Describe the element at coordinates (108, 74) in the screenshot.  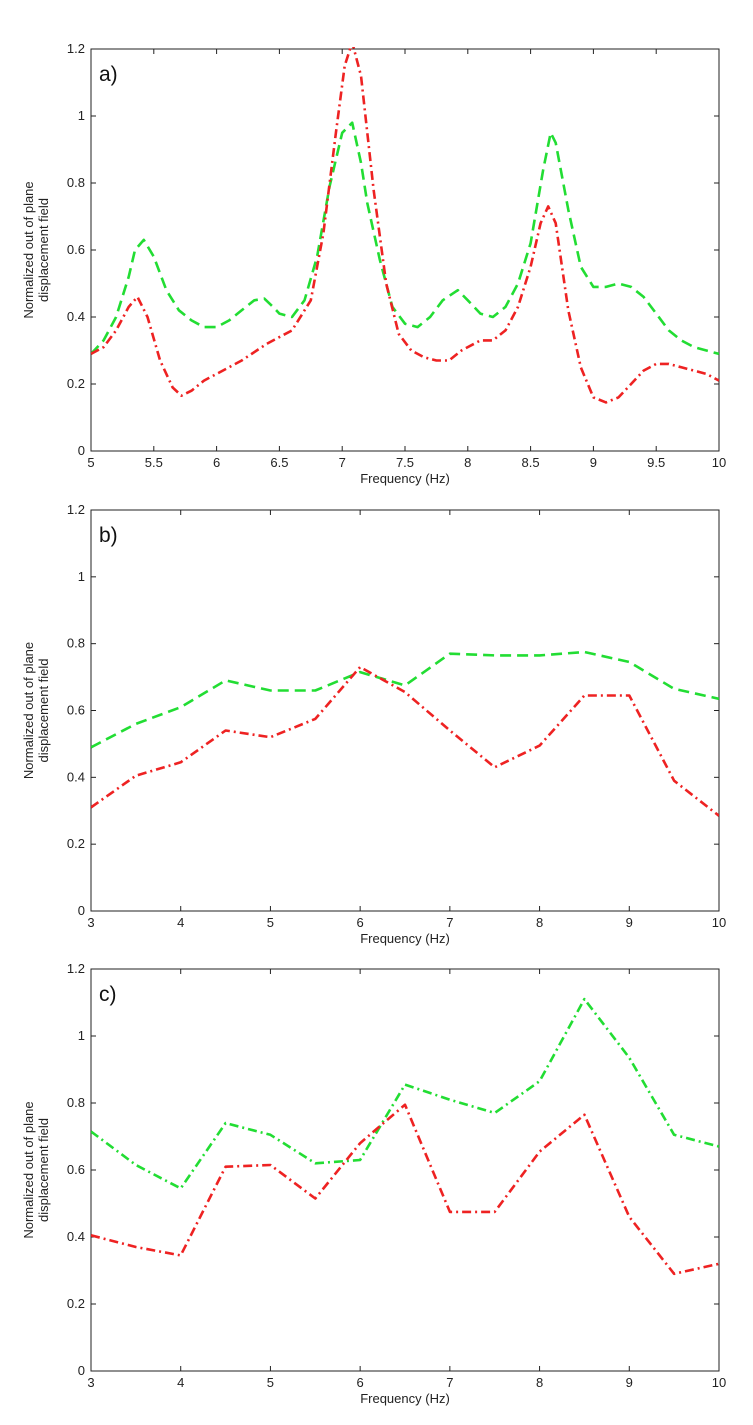
I see `panel-label: a)` at that location.